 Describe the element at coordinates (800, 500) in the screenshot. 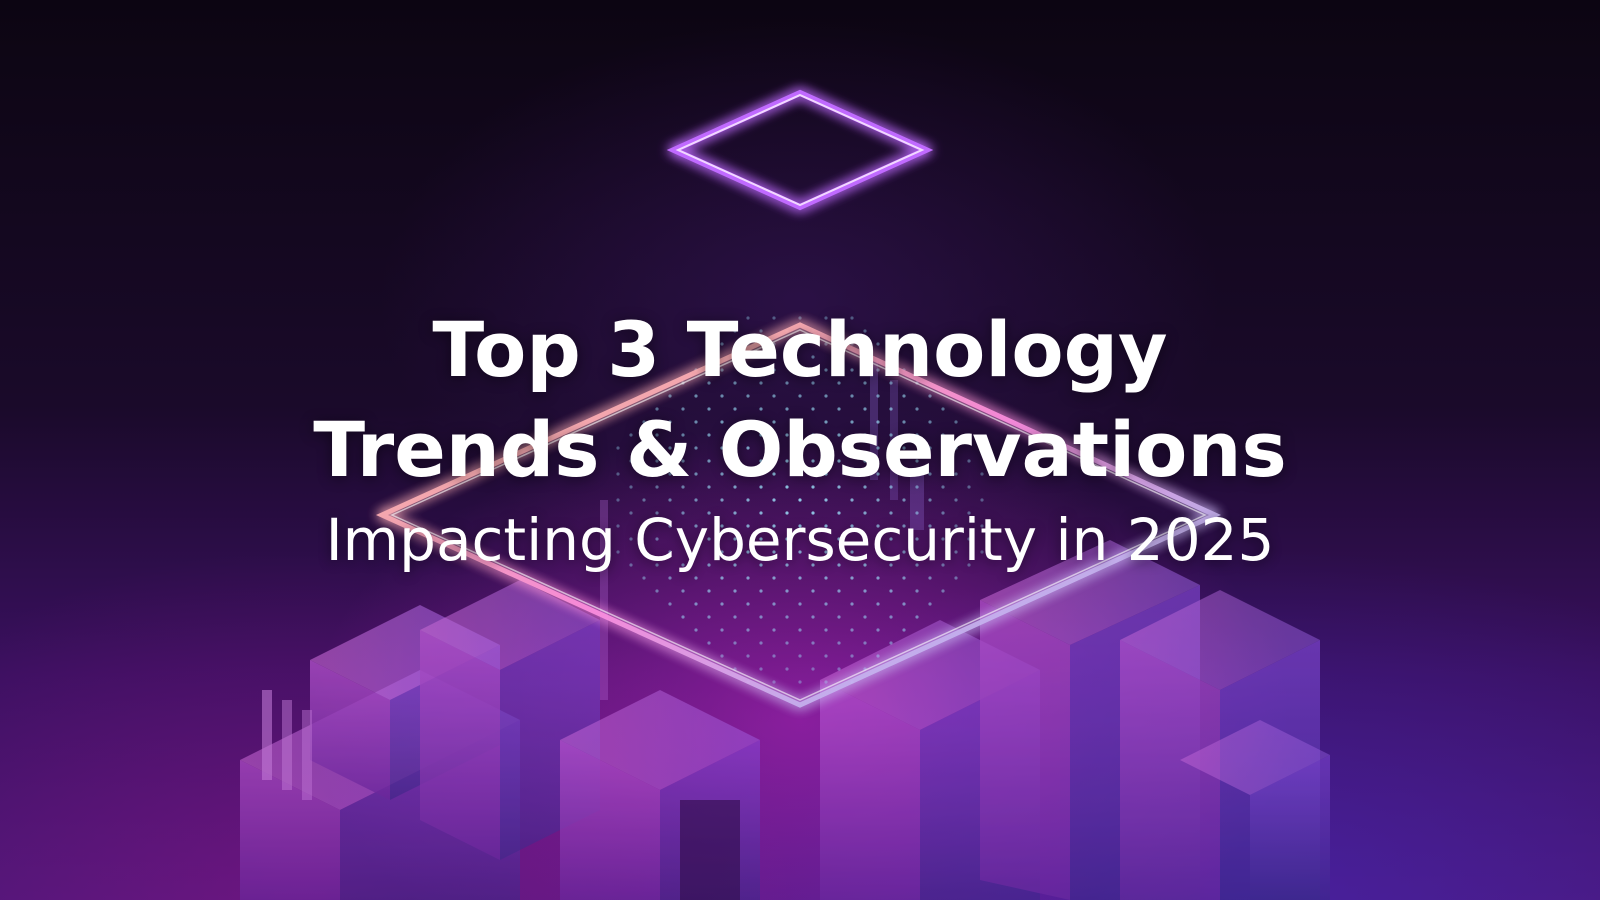

I see `dot-grid` at that location.